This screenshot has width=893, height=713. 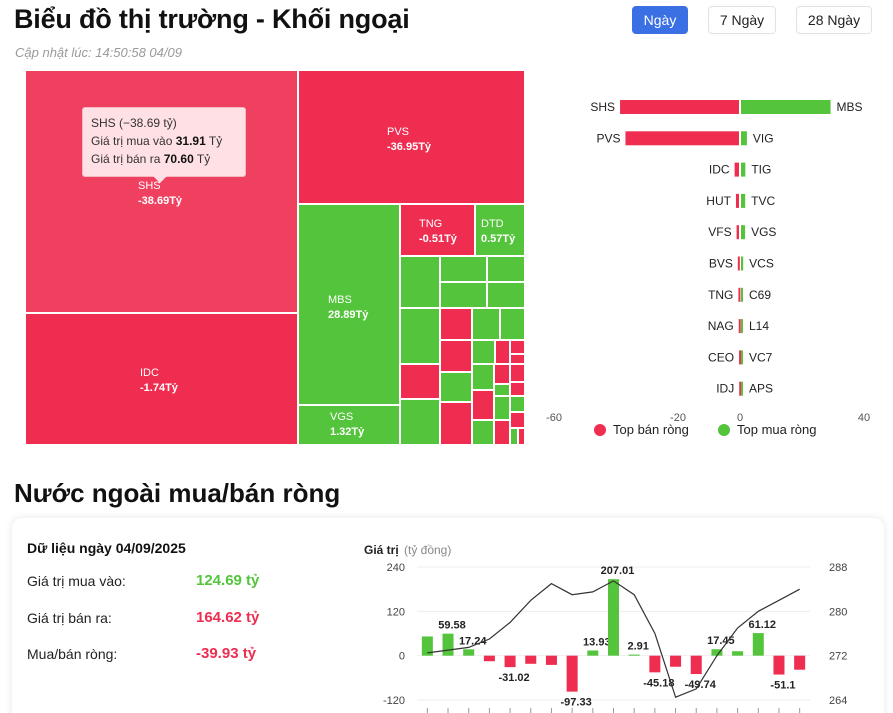 What do you see at coordinates (106, 548) in the screenshot?
I see `data-date-label: Dữ liệu ngày 04/09/2025` at bounding box center [106, 548].